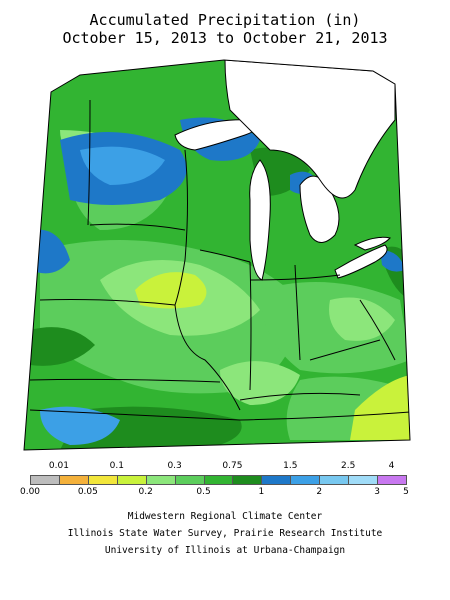 This screenshot has width=450, height=600. What do you see at coordinates (87, 492) in the screenshot?
I see `legend-label-bottom: 0.05` at bounding box center [87, 492].